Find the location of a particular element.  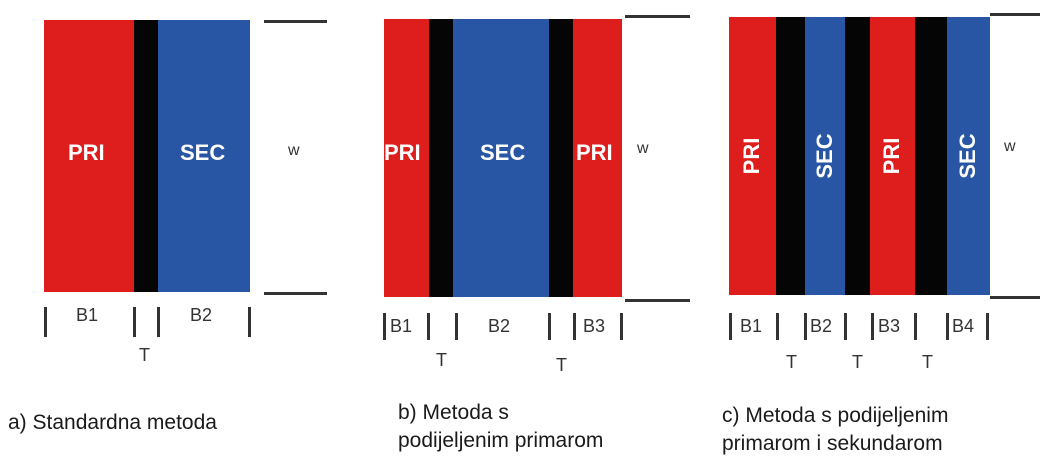

panel-a-pri-label: PRI is located at coordinates (86, 152).